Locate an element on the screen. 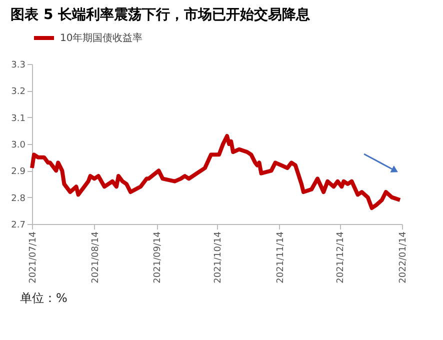 Image resolution: width=443 pixels, height=340 pixels. chart-title: 图表 5 长端利率震荡下行，市场已开始交易降息 is located at coordinates (161, 14).